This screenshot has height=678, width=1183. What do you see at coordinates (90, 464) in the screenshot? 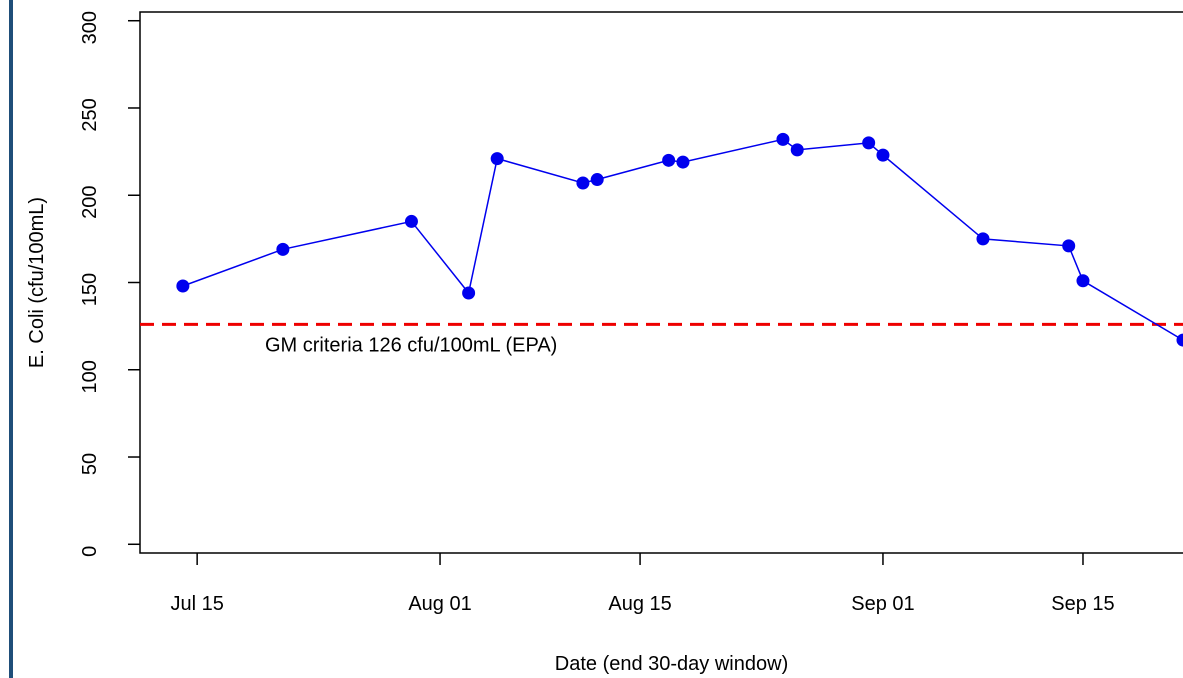
I see `y-tick-label: 50` at bounding box center [90, 464].